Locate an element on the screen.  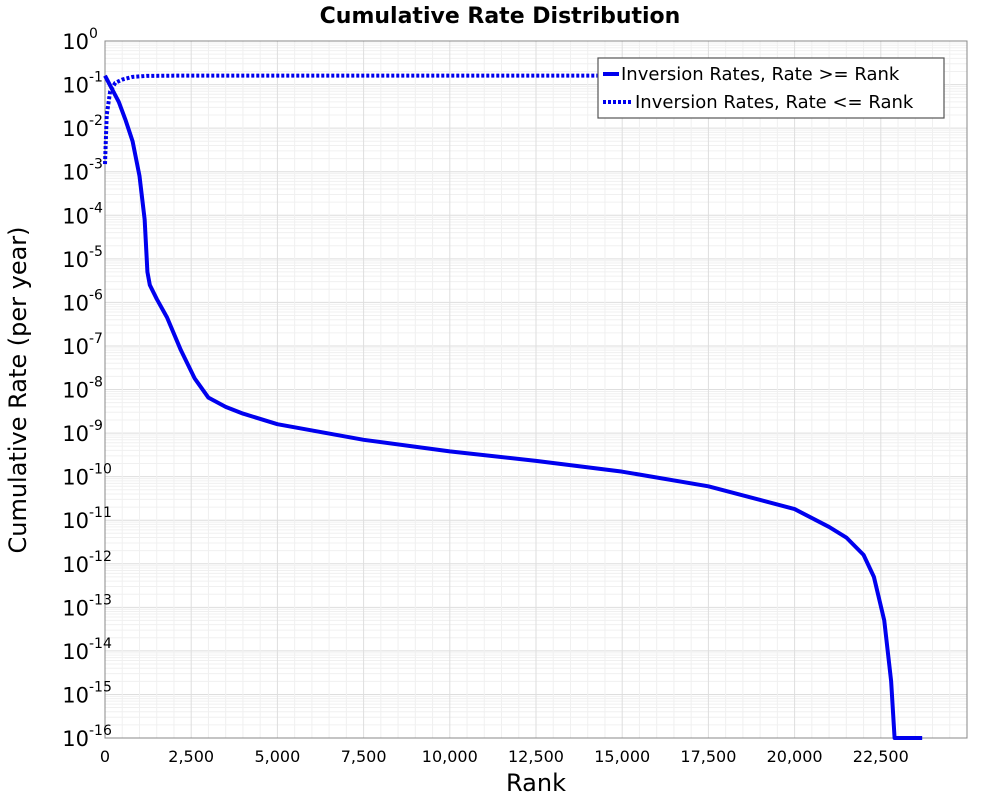
x-tick-label: 5,000 is located at coordinates (277, 756).